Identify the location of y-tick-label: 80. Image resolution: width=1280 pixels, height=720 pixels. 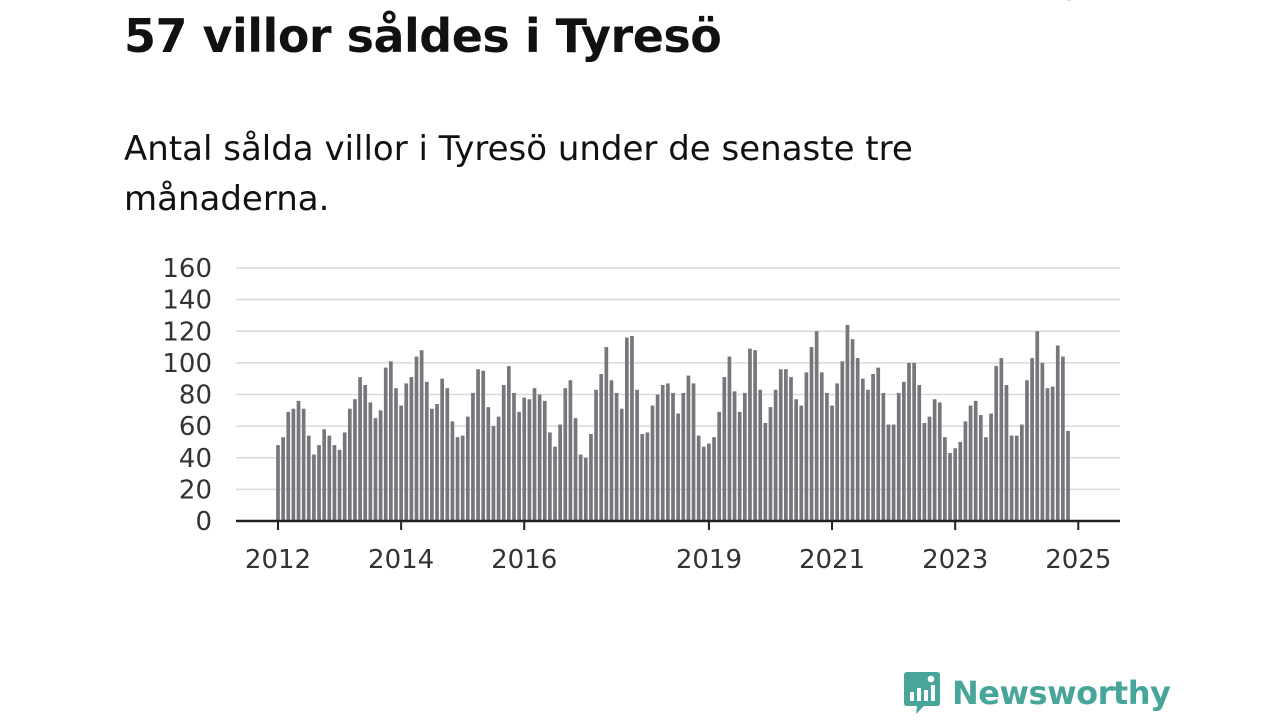
(195, 396).